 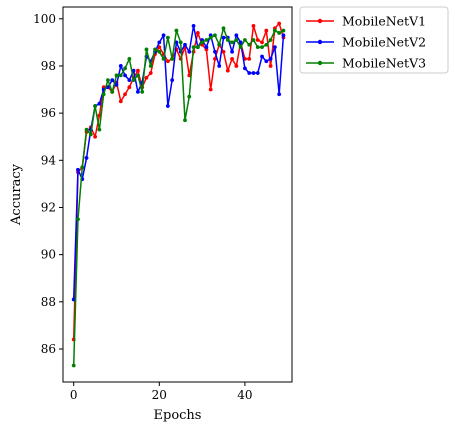 What do you see at coordinates (48, 349) in the screenshot?
I see `y-tick-label: 86` at bounding box center [48, 349].